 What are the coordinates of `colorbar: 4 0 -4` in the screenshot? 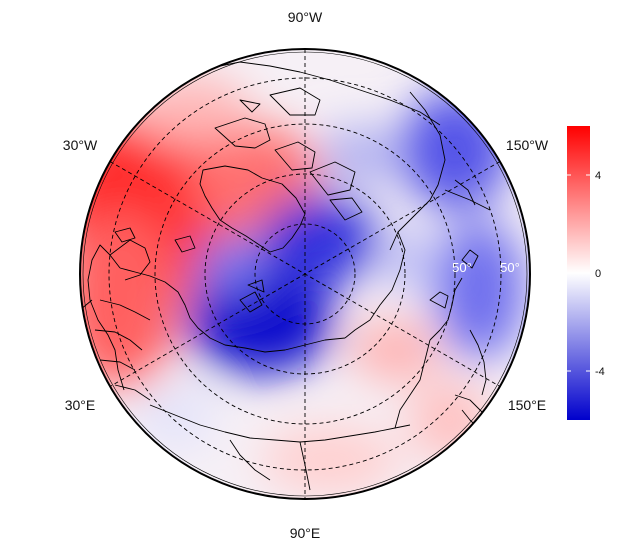 It's located at (586, 273).